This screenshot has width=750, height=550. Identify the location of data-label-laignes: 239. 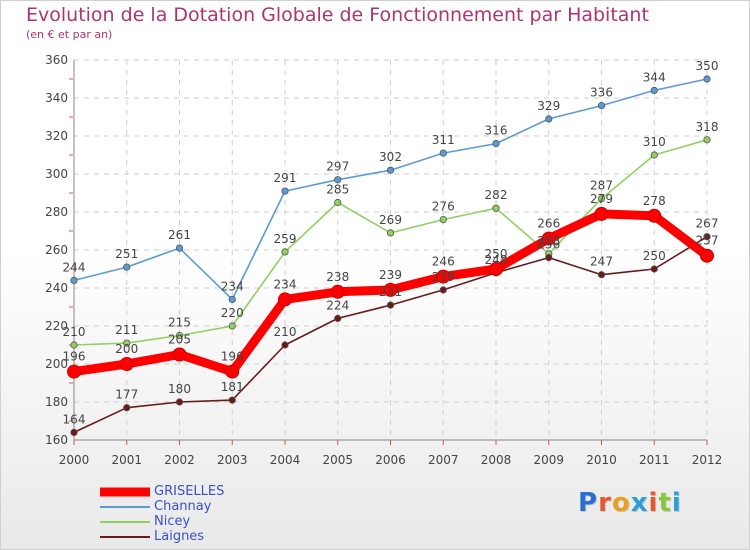
(443, 277).